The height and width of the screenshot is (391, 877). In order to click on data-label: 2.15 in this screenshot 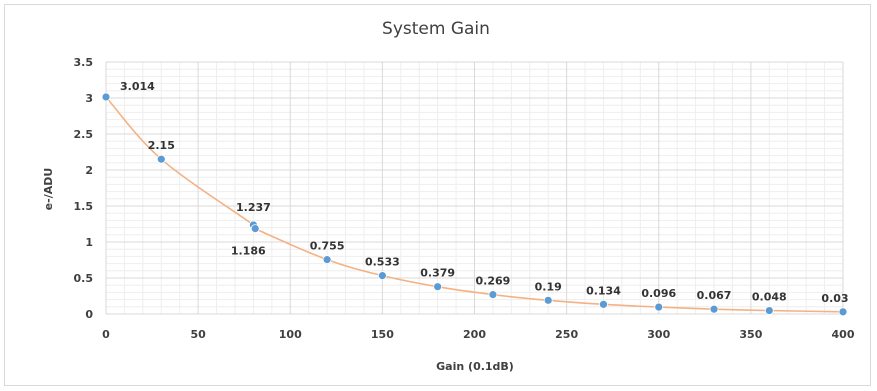, I will do `click(161, 145)`.